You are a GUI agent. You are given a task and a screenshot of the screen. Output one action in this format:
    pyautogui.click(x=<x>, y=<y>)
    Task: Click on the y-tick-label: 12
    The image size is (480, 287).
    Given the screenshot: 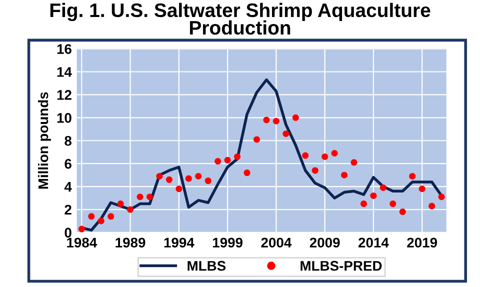 What is the action you would take?
    pyautogui.click(x=64, y=95)
    